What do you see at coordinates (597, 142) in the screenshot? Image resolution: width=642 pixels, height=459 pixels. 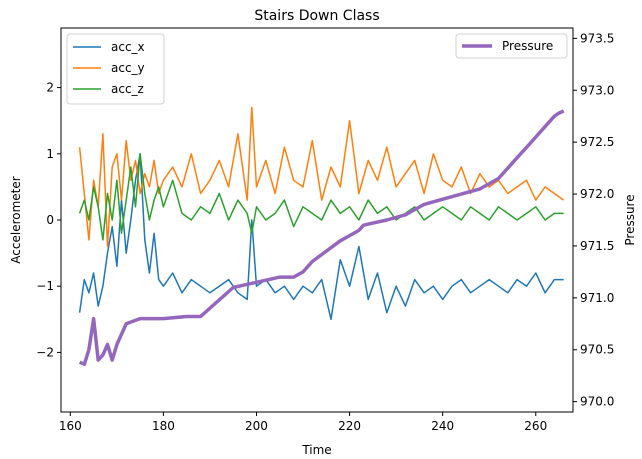 I see `y-right-tick-label: 972.5` at bounding box center [597, 142].